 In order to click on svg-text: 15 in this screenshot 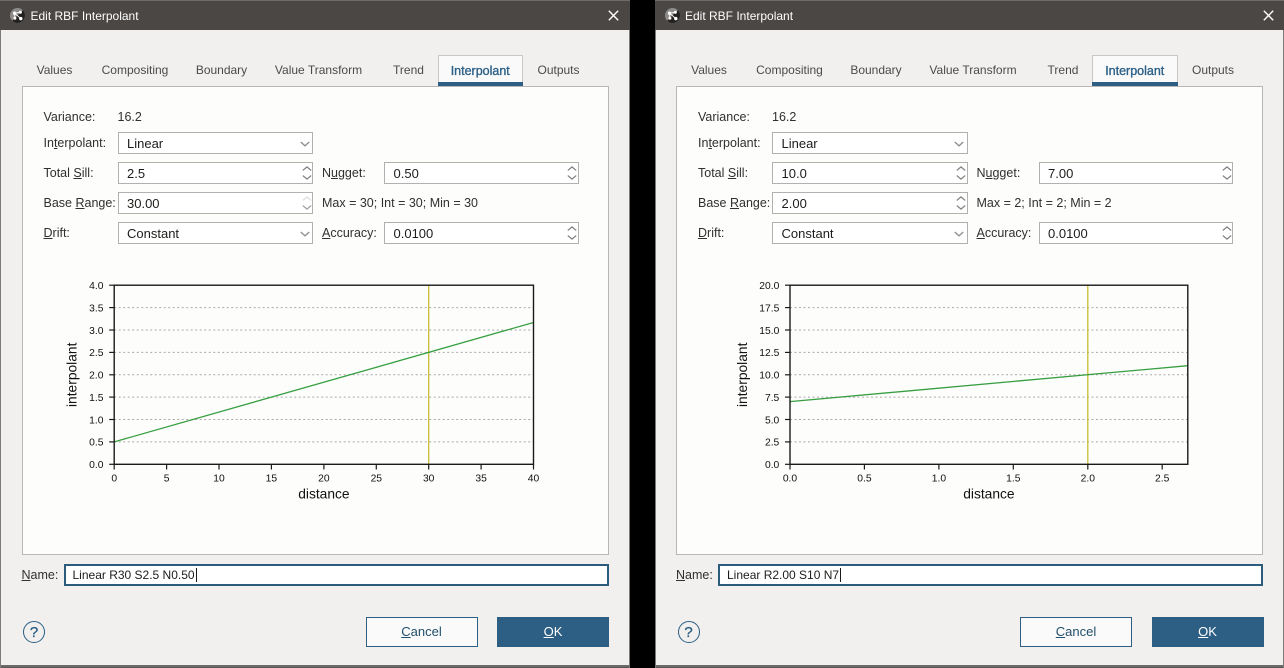, I will do `click(272, 479)`.